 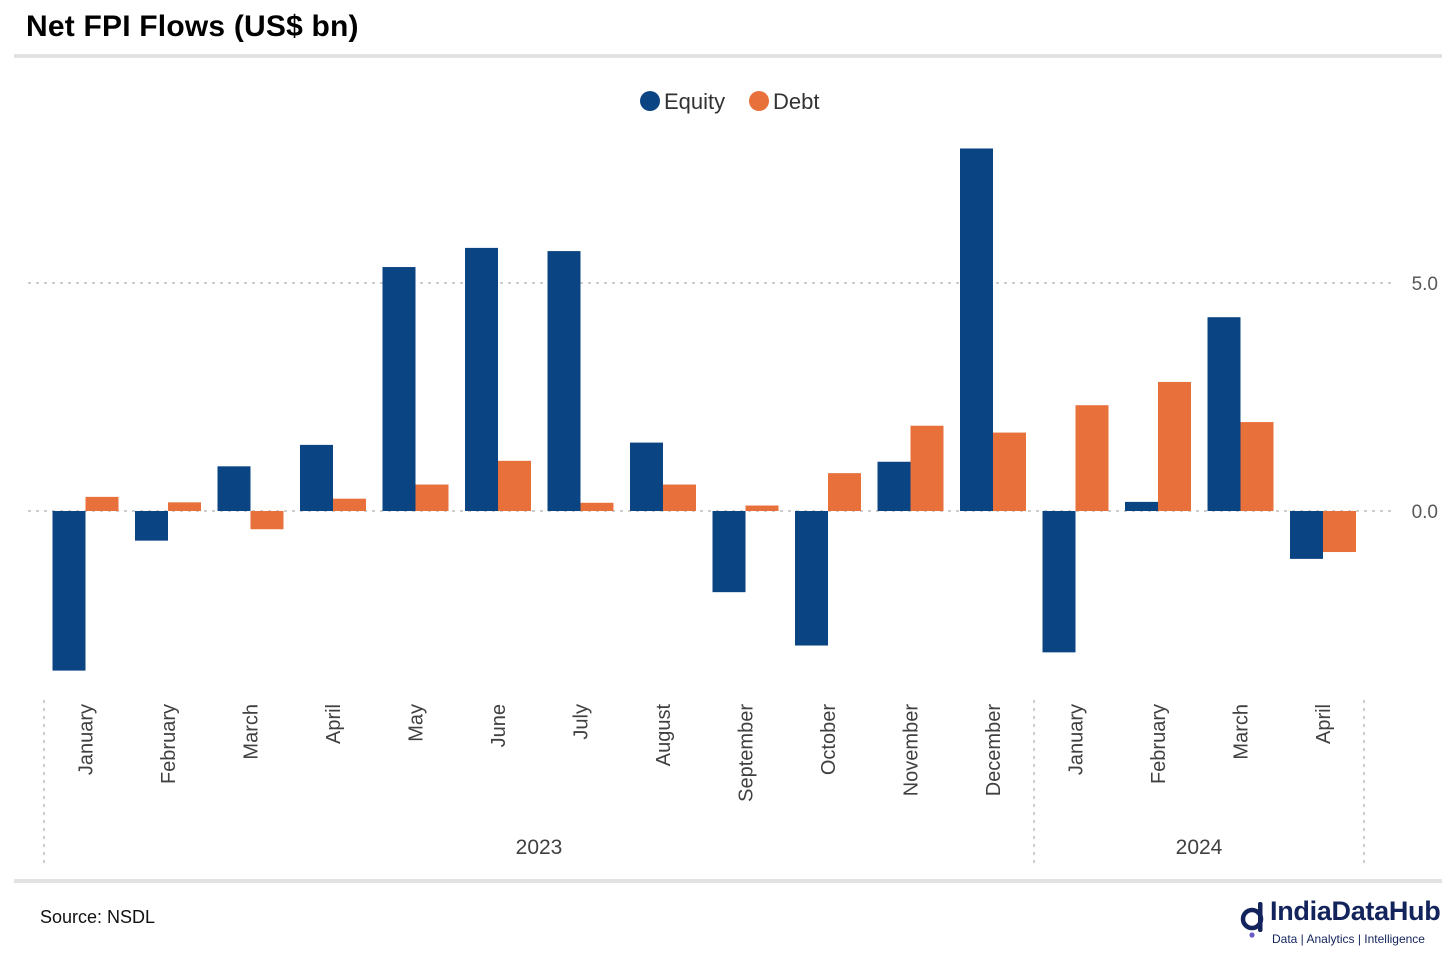 What do you see at coordinates (192, 26) in the screenshot?
I see `chart-title: Net FPI Flows (US$ bn)` at bounding box center [192, 26].